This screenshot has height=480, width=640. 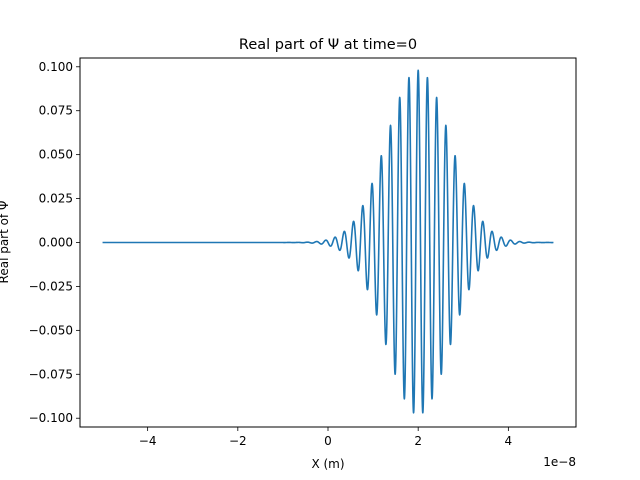 I want to click on y-tick-label: −0.050, so click(x=51, y=330).